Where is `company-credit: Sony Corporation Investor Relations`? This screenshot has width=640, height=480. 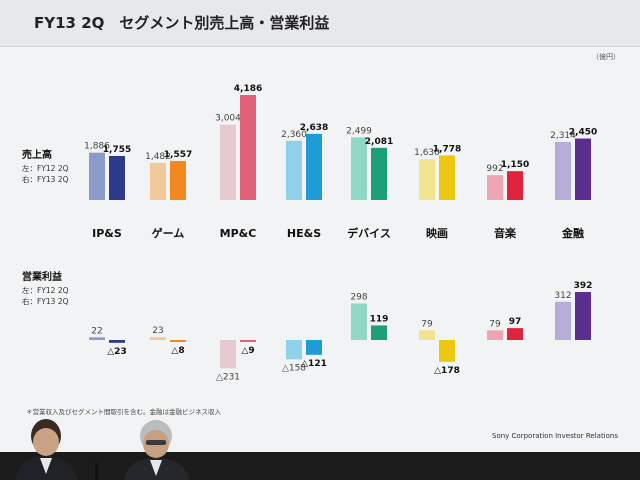 company-credit: Sony Corporation Investor Relations is located at coordinates (555, 436).